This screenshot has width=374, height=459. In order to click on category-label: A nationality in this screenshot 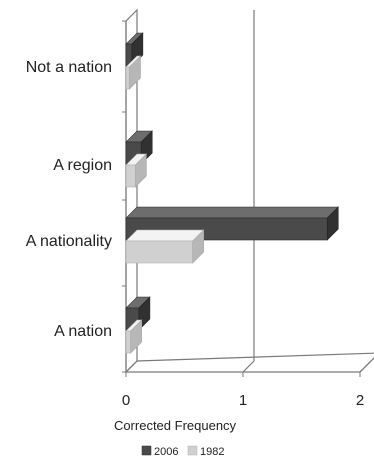, I will do `click(69, 241)`.